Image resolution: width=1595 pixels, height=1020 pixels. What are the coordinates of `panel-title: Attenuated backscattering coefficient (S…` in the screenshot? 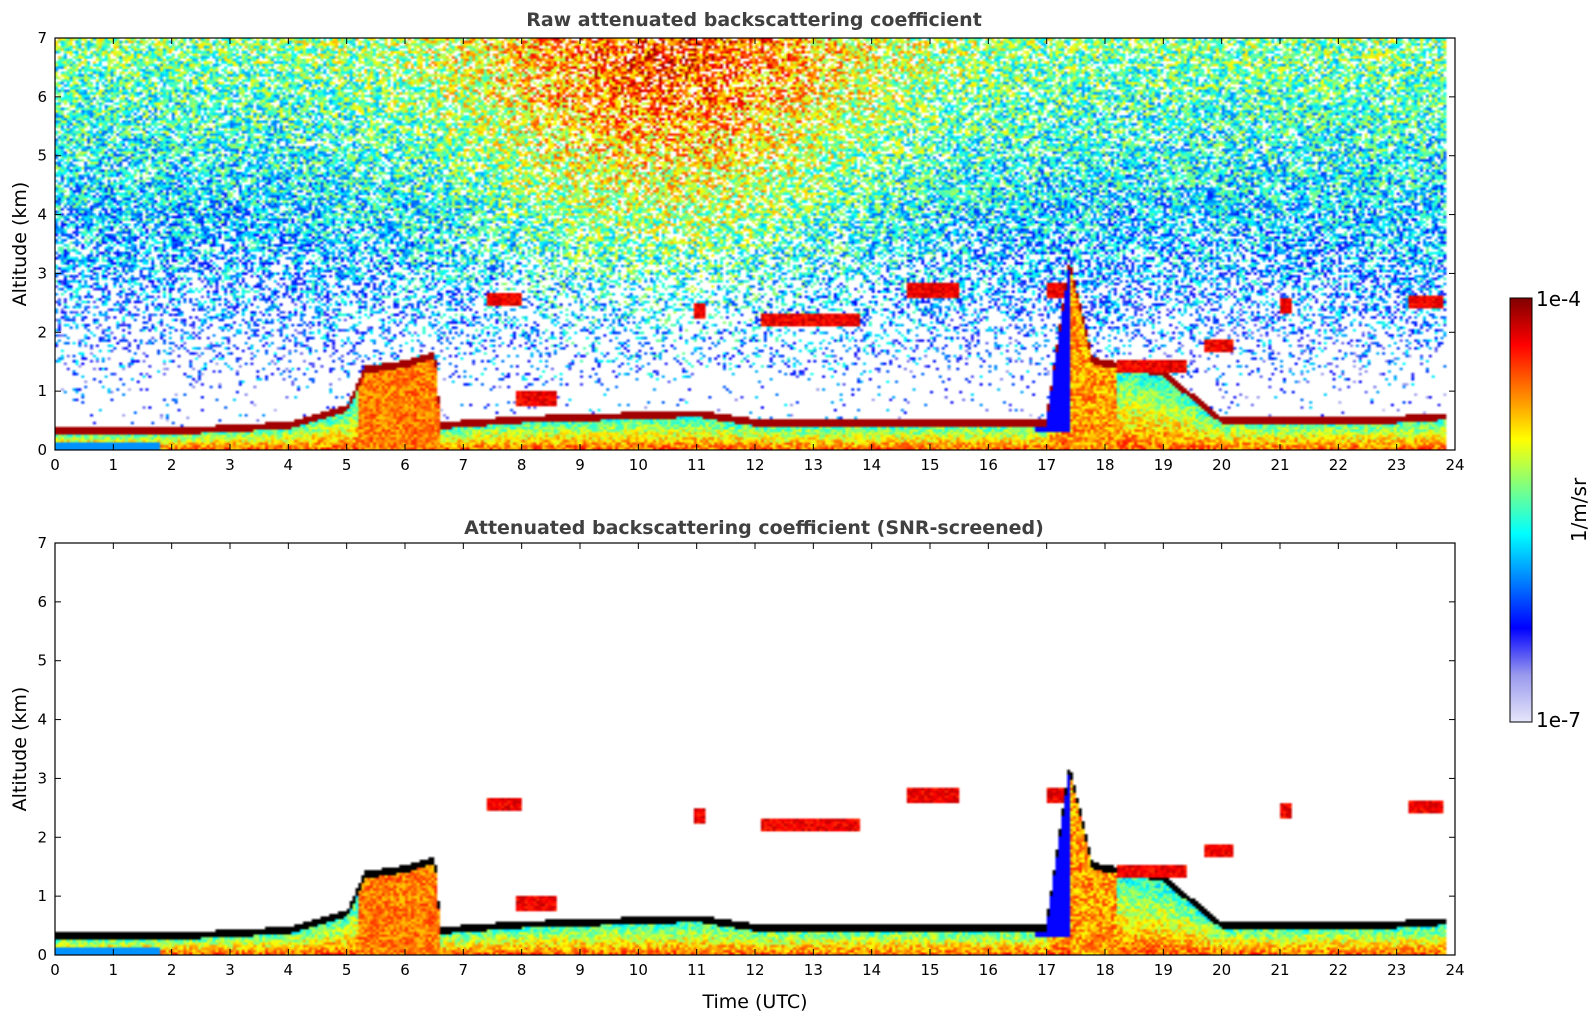 It's located at (754, 528).